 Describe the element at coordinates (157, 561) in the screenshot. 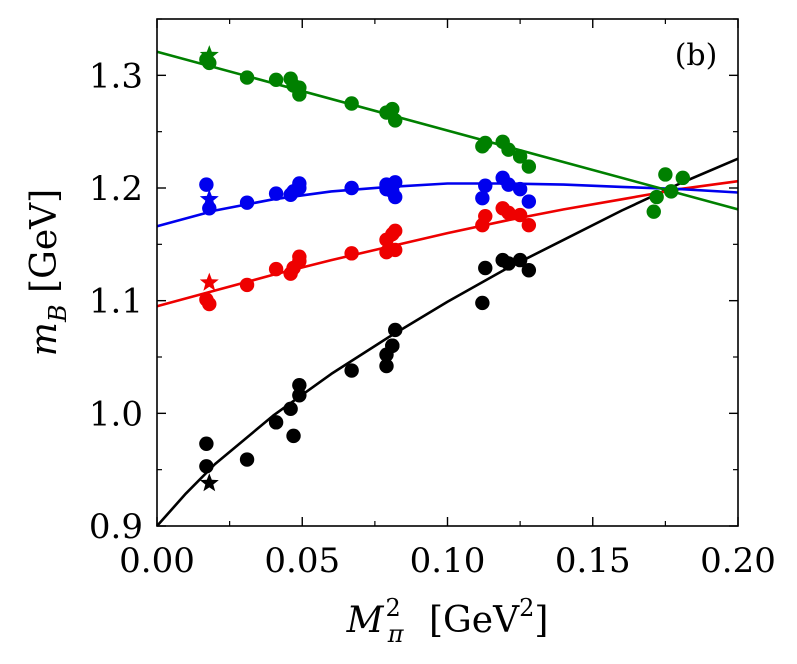

I see `x-tick-label: 0.00` at that location.